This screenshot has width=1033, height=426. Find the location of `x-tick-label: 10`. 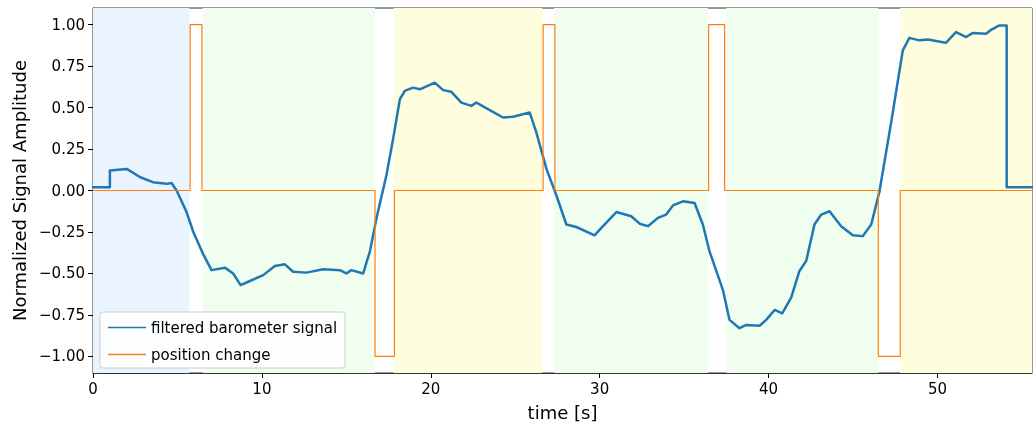

x-tick-label: 10 is located at coordinates (262, 388).